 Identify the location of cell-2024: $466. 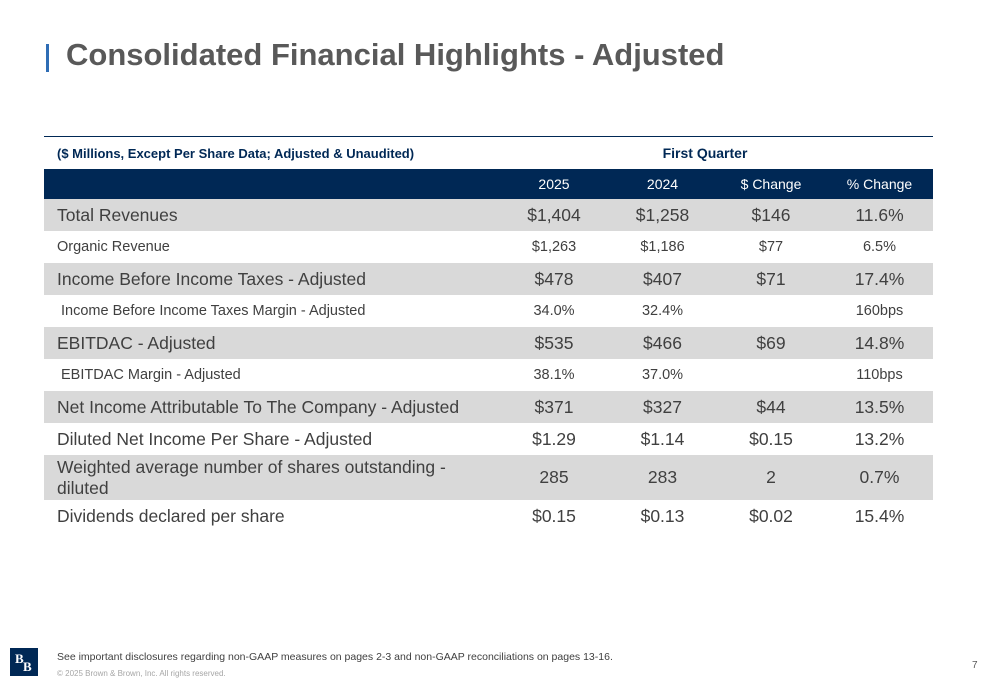
(662, 342).